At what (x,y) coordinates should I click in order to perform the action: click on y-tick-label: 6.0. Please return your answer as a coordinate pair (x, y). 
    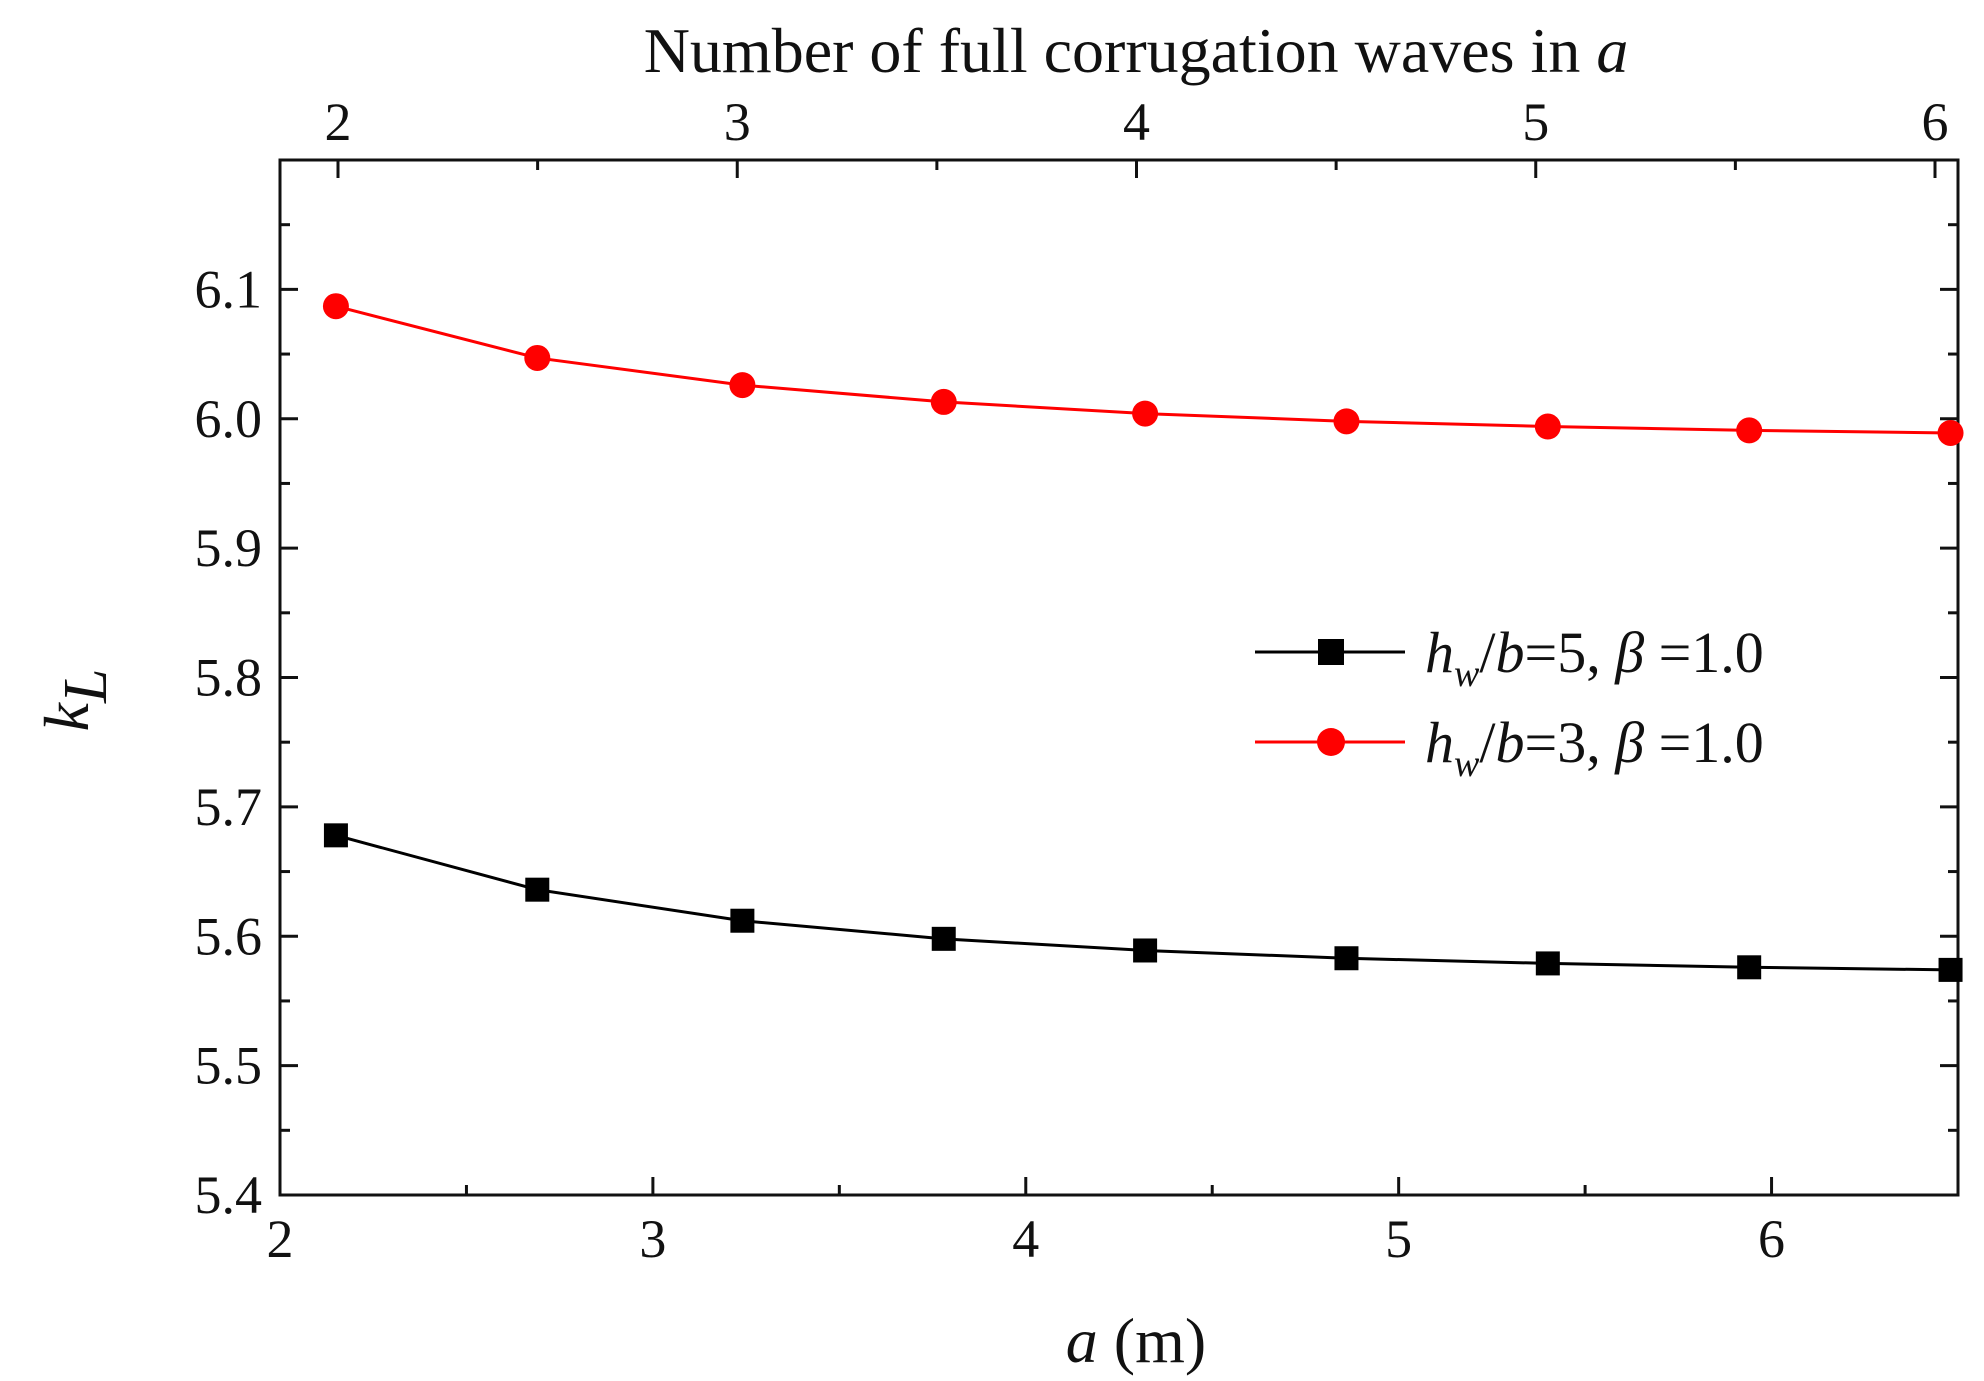
    Looking at the image, I should click on (229, 419).